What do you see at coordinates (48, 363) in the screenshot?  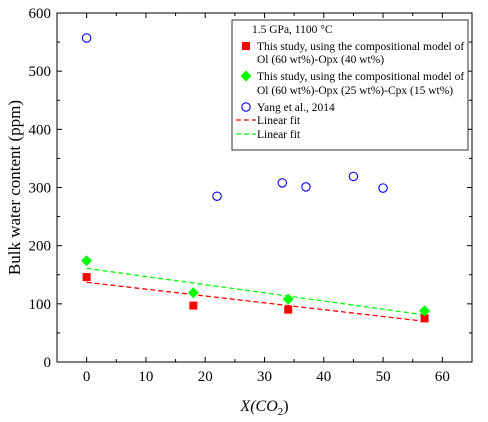 I see `y-tick-label: 0` at bounding box center [48, 363].